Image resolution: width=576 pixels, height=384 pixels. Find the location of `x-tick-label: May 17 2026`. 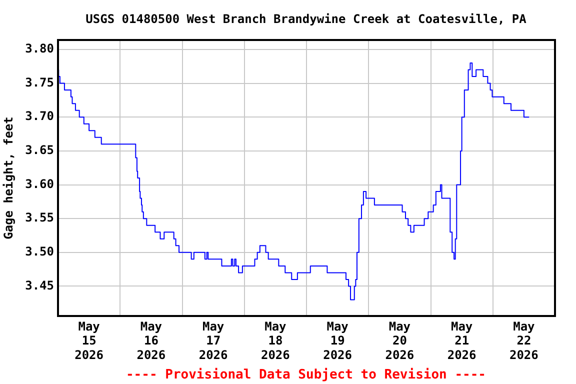

x-tick-label: May 17 2026 is located at coordinates (213, 340).